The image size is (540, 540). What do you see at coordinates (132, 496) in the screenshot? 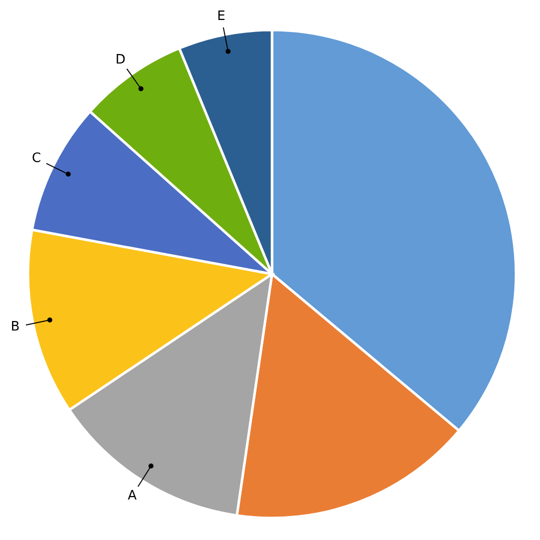
I see `slice-label: A` at bounding box center [132, 496].